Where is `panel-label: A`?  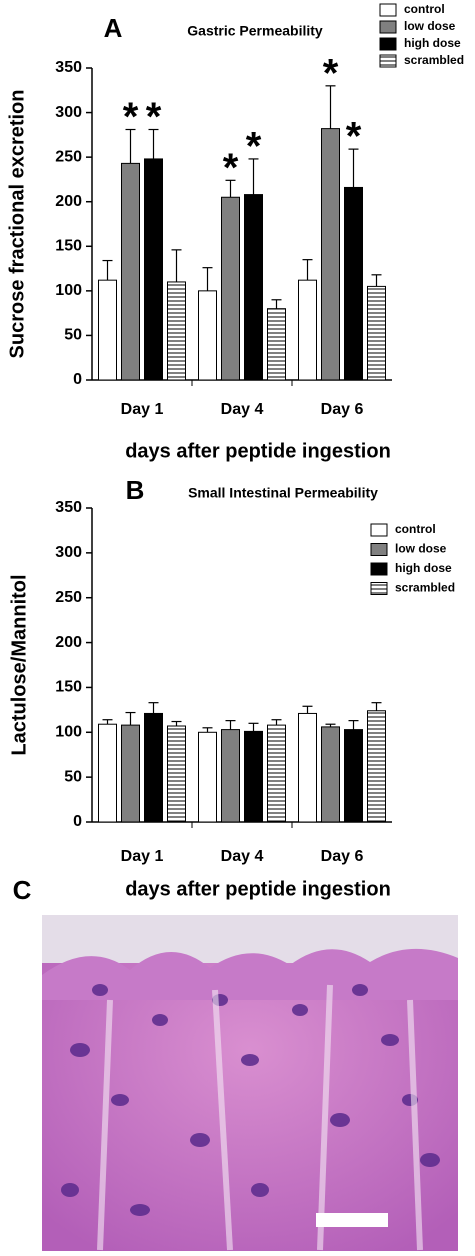
panel-label: A is located at coordinates (113, 28).